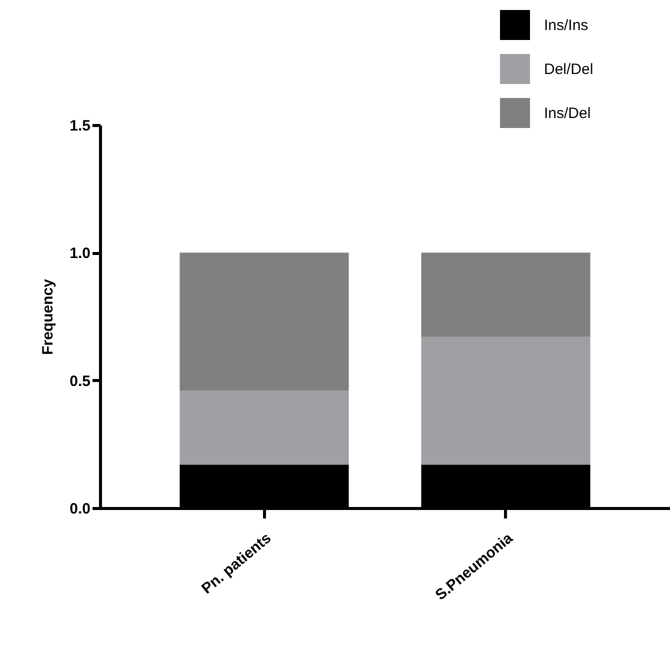  Describe the element at coordinates (80, 509) in the screenshot. I see `y-tick-label: 0.0` at that location.